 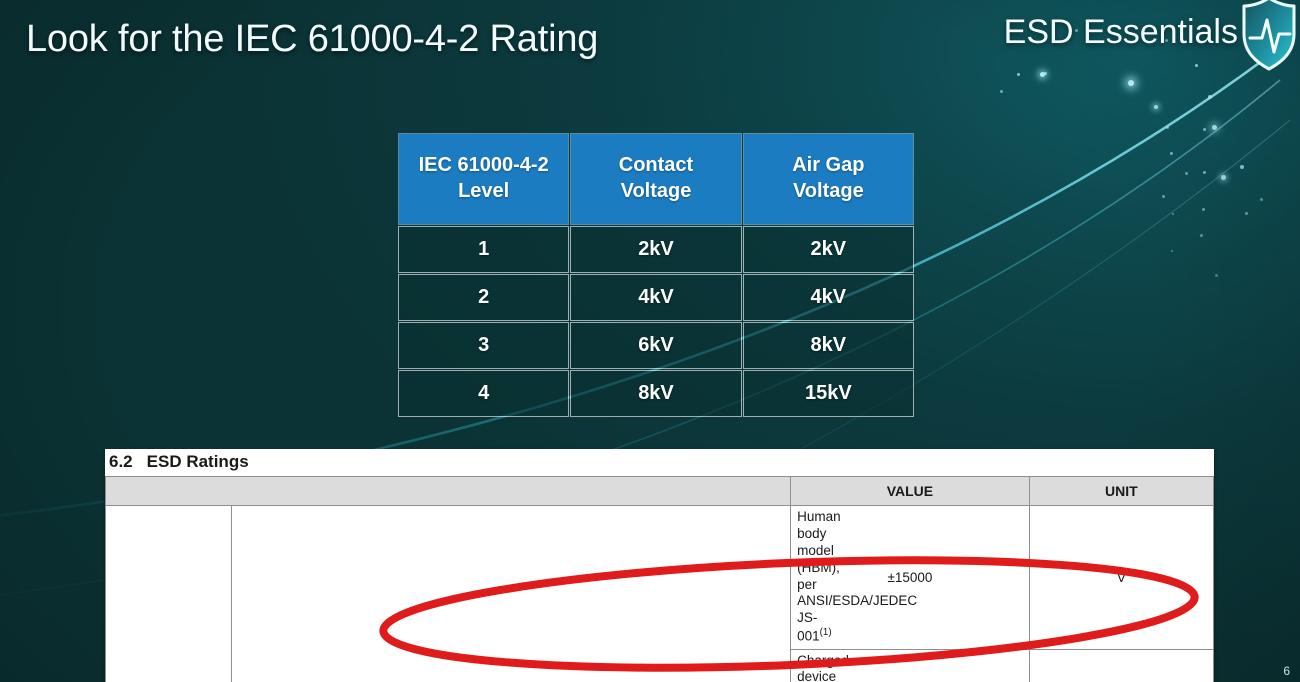 I want to click on table-row: 4 8kV 15kV, so click(x=656, y=393).